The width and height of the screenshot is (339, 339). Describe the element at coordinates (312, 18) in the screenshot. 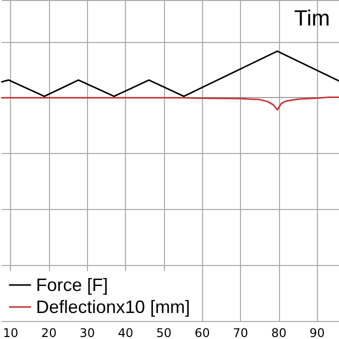

I see `chart-title: Tim` at that location.